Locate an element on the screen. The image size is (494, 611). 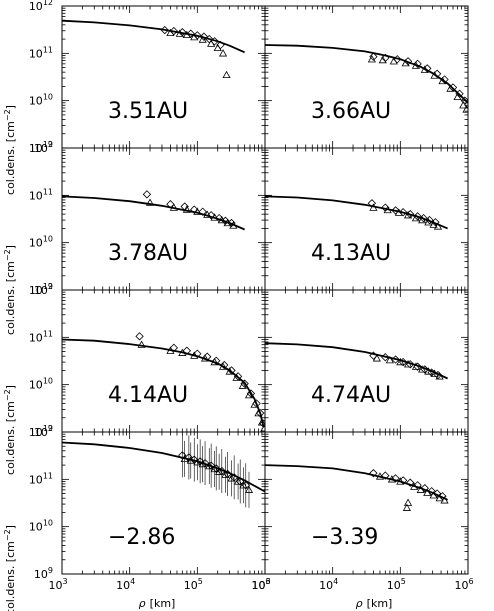
panel-label: 3.78AU is located at coordinates (148, 253).